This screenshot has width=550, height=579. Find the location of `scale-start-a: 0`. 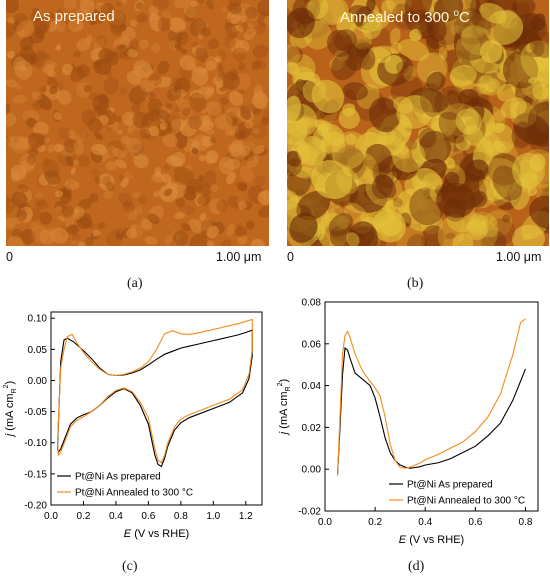

scale-start-a: 0 is located at coordinates (9, 257).